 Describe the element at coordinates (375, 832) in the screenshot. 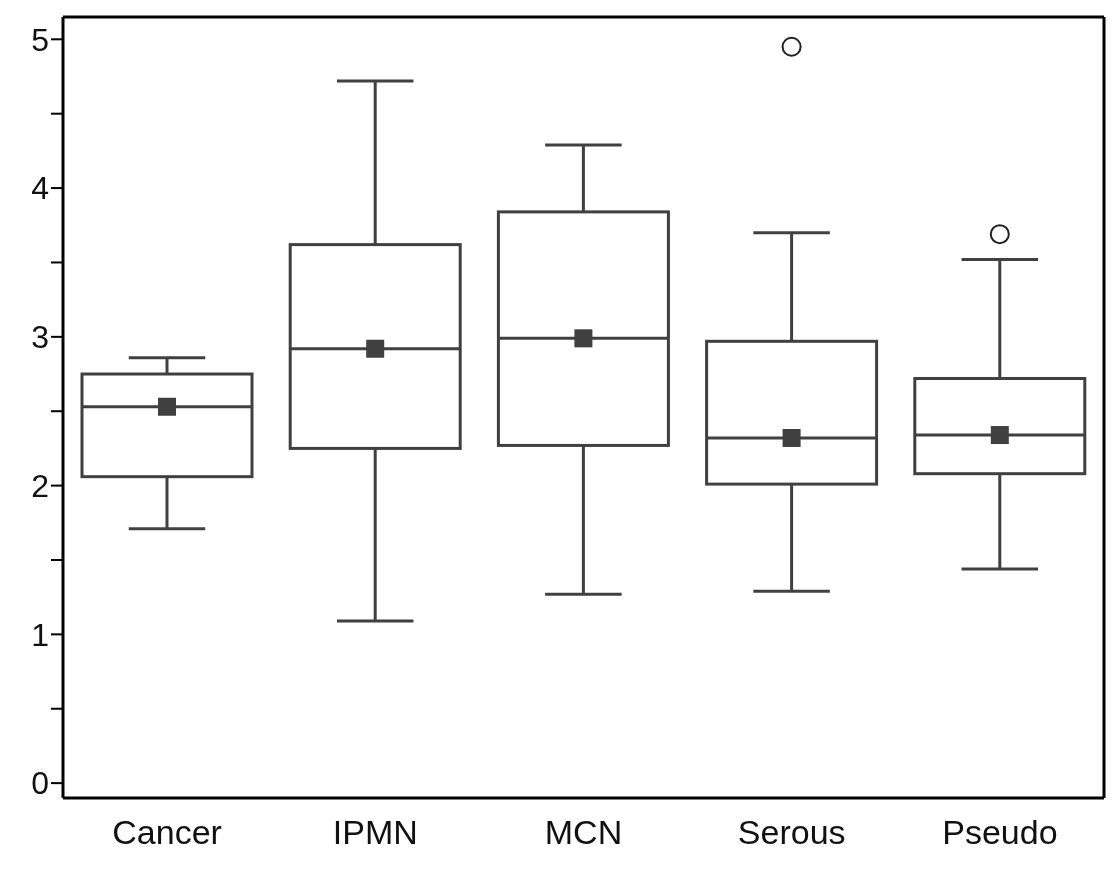

I see `x-tick-label: IPMN` at that location.